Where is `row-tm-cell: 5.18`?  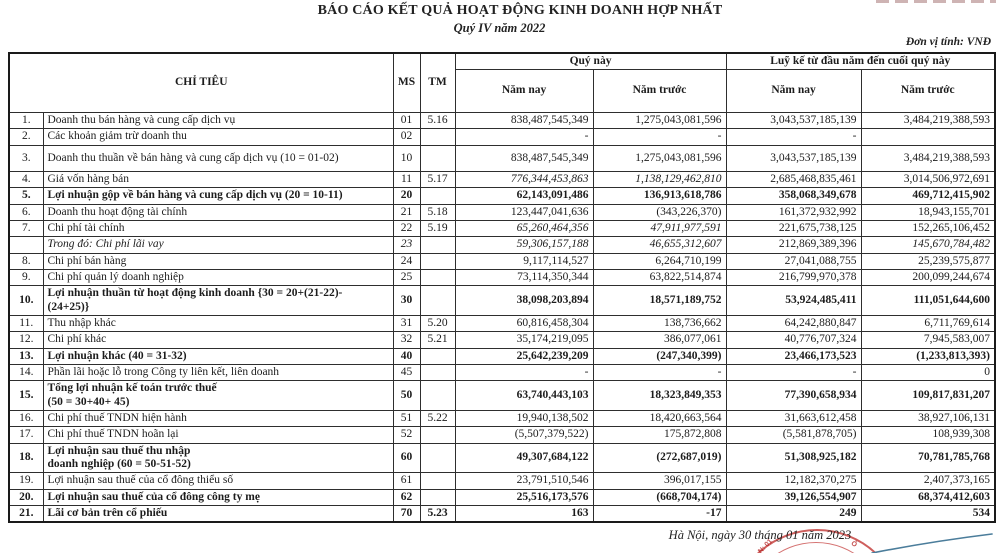 row-tm-cell: 5.18 is located at coordinates (437, 212).